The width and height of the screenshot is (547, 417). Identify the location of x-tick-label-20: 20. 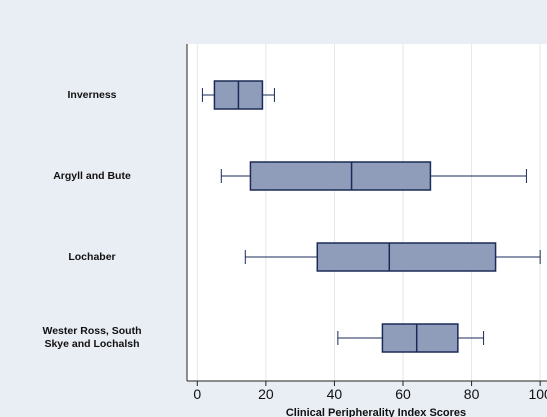
(266, 394).